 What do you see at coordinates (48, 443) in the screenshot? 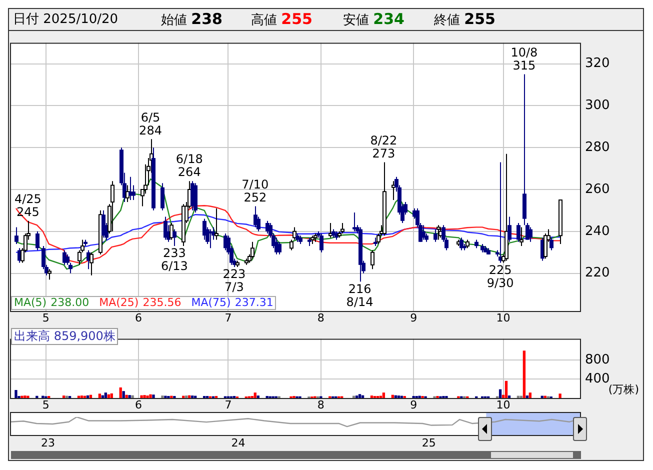
I see `x-tick-label: 23` at bounding box center [48, 443].